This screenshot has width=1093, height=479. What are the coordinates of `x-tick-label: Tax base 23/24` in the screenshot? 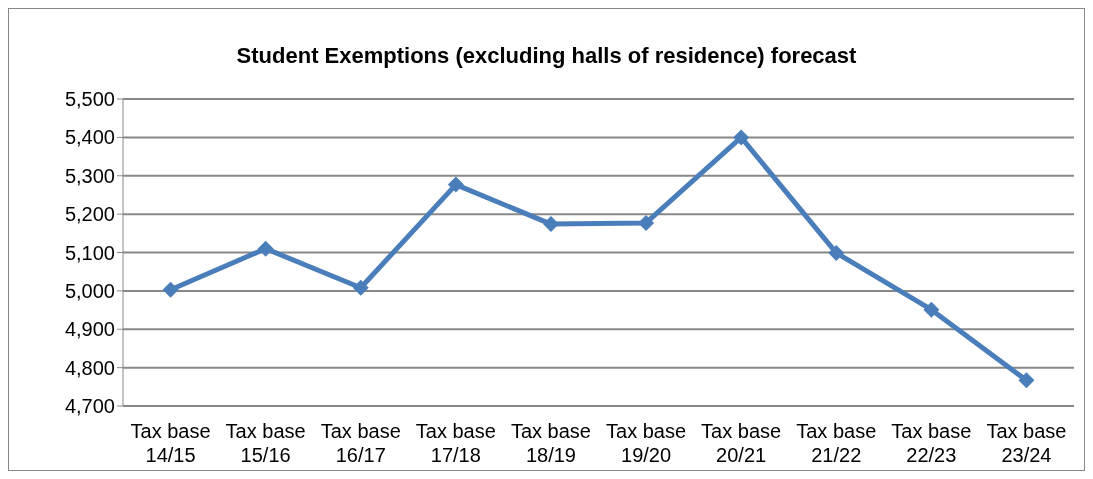 It's located at (1026, 443).